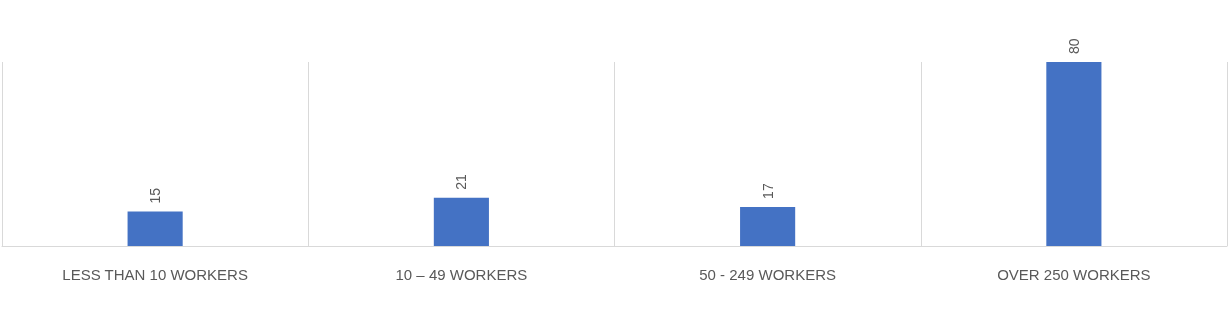 Image resolution: width=1231 pixels, height=330 pixels. I want to click on data-label: 21, so click(461, 181).